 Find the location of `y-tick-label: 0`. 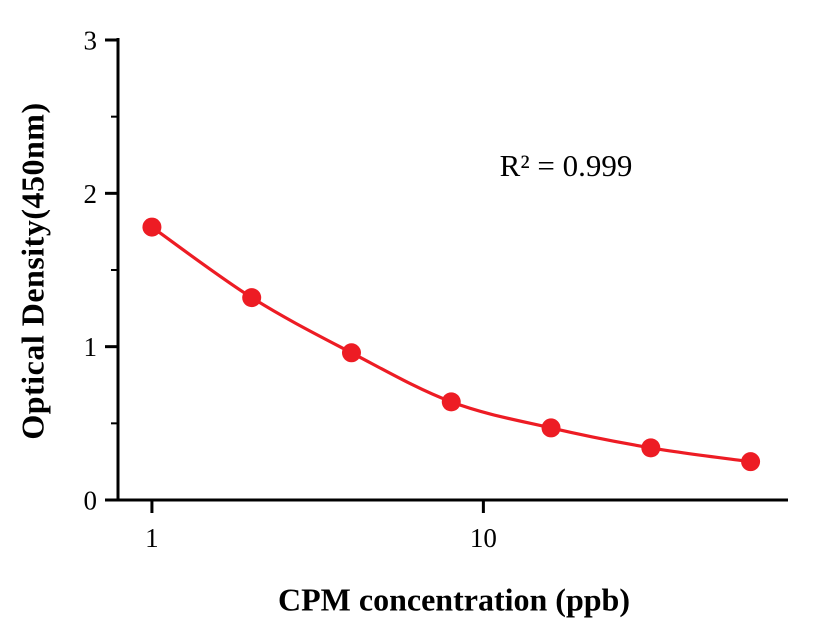

y-tick-label: 0 is located at coordinates (91, 500).